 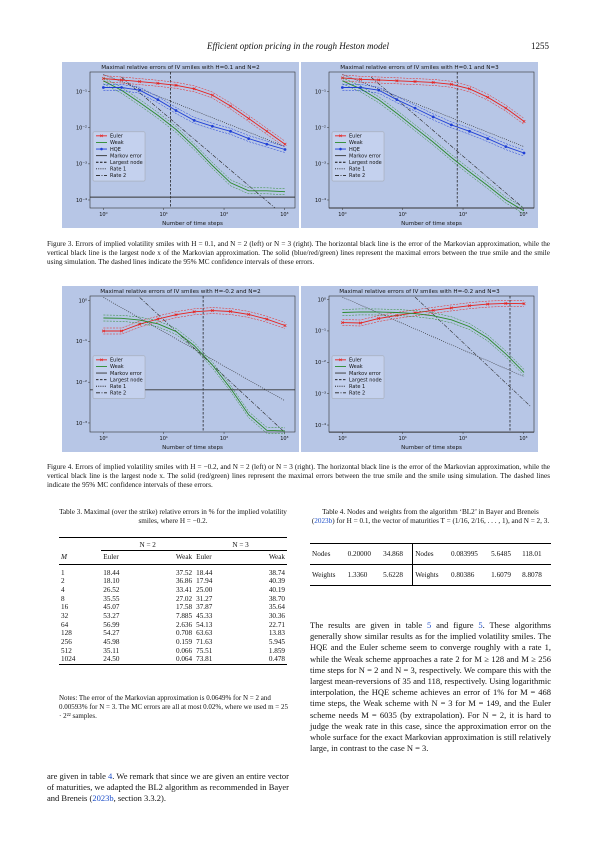 What do you see at coordinates (276, 659) in the screenshot?
I see `table-cell: 0.478` at bounding box center [276, 659].